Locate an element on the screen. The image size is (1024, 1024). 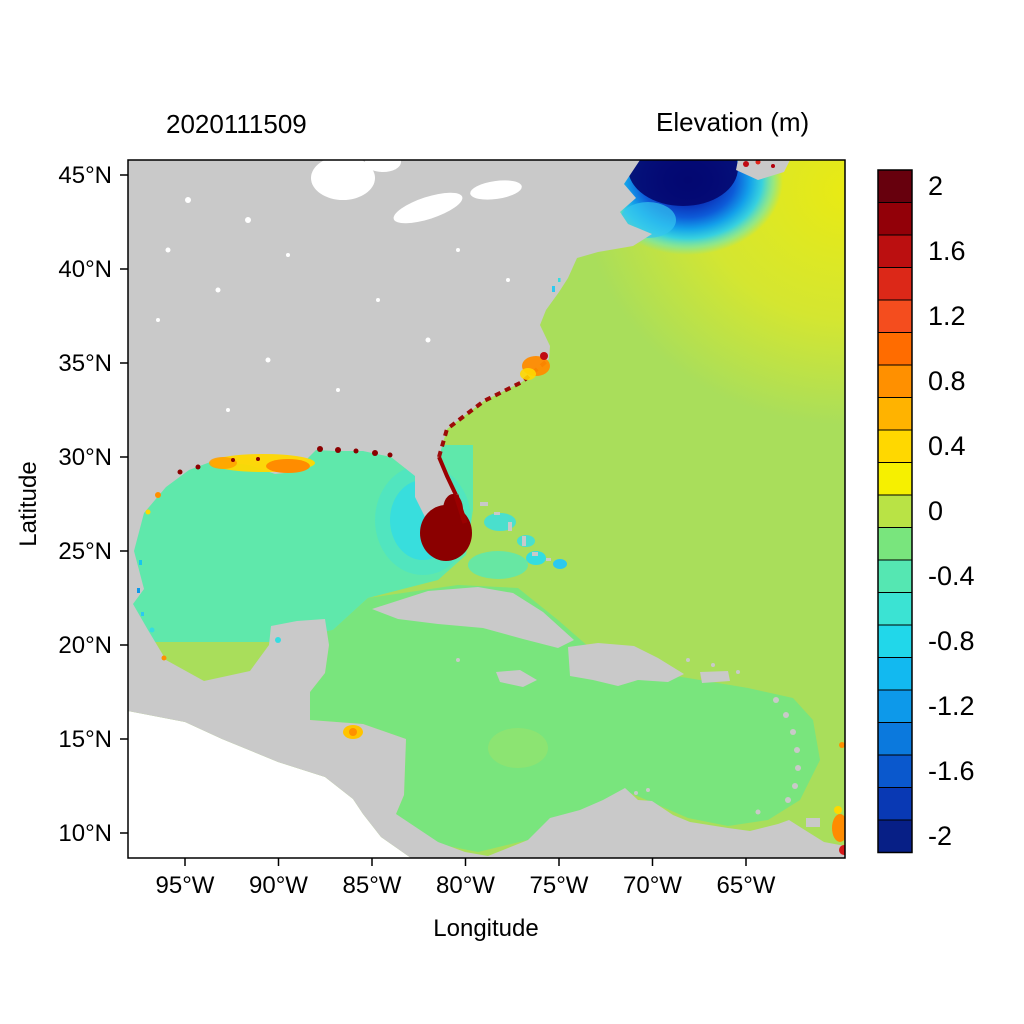
cbar-label-m1p6: -1.6 is located at coordinates (951, 771).